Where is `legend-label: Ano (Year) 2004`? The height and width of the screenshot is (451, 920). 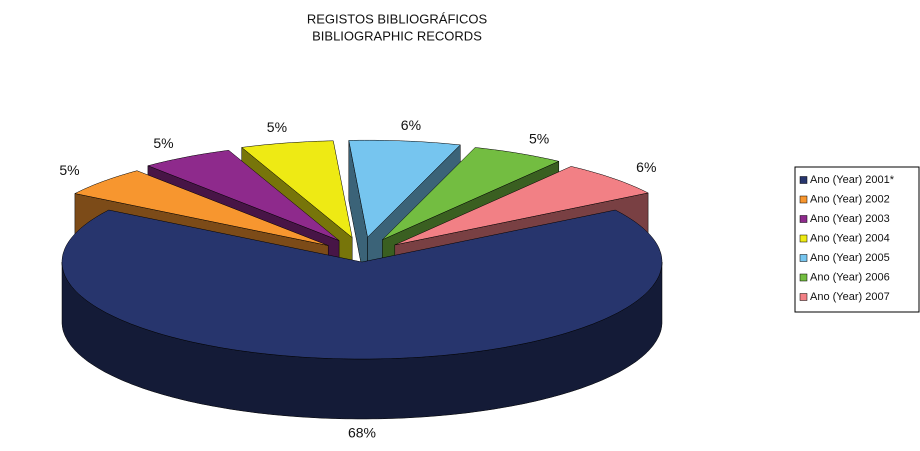 legend-label: Ano (Year) 2004 is located at coordinates (850, 238).